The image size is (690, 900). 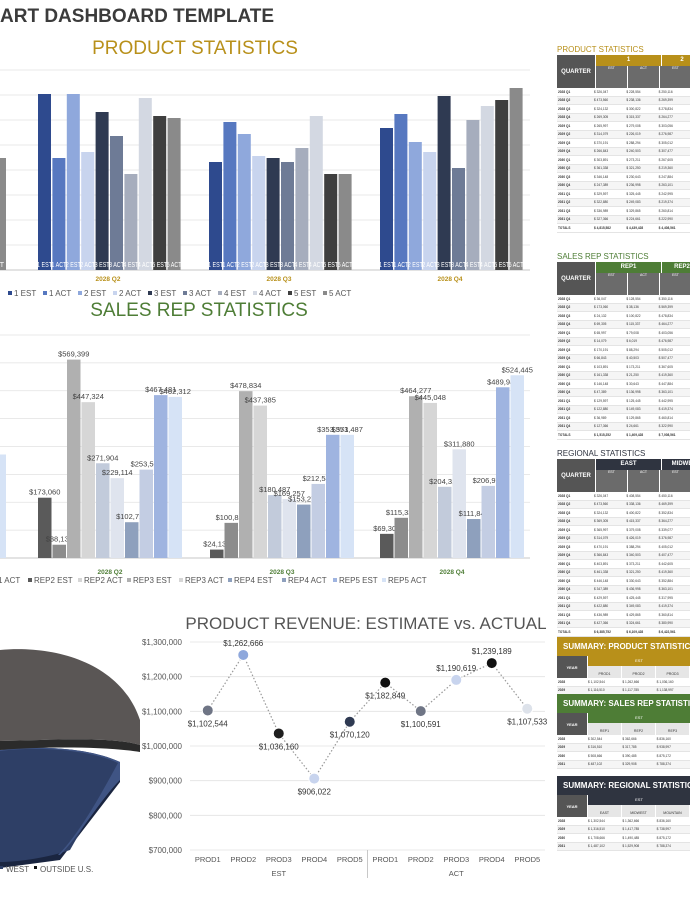 I want to click on row-value: $ 352,834, so click(x=673, y=513).